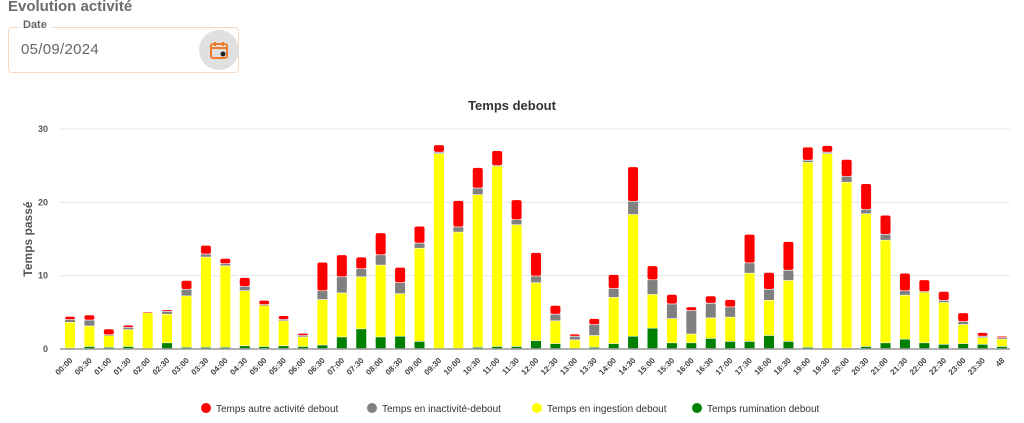  What do you see at coordinates (35, 25) in the screenshot?
I see `date-label: Date` at bounding box center [35, 25].